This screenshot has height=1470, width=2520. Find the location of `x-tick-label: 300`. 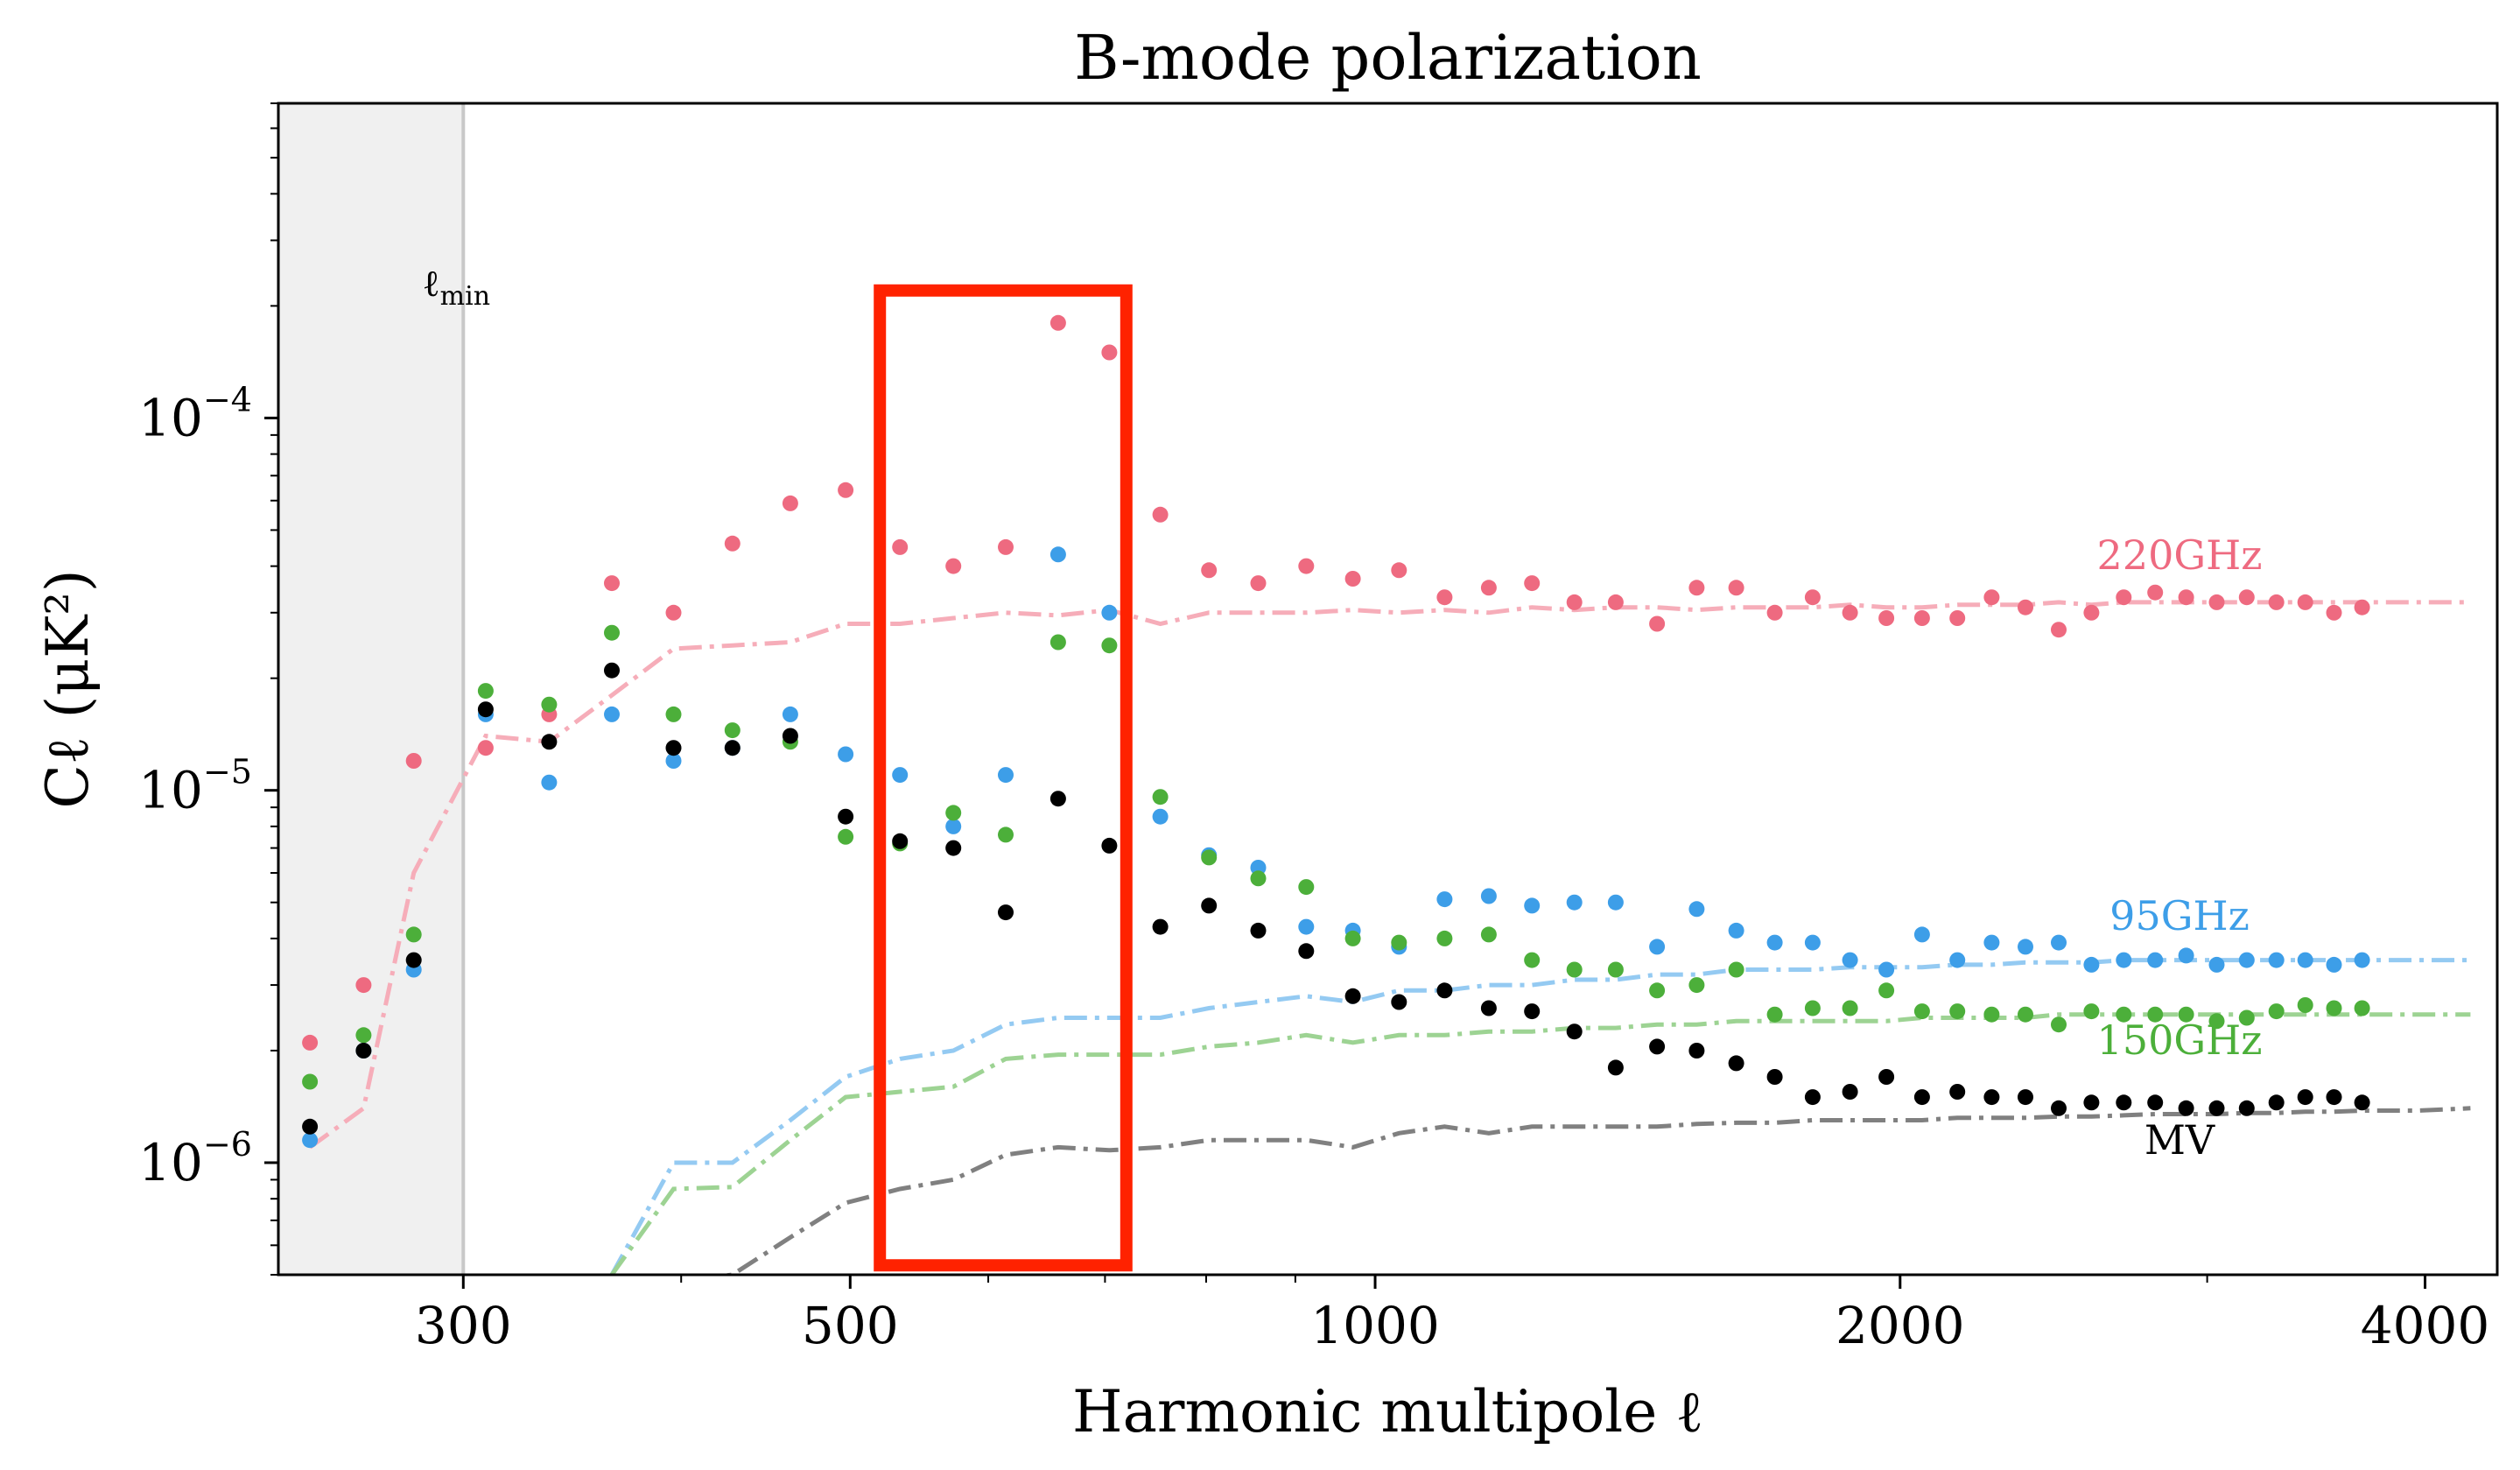

x-tick-label: 300 is located at coordinates (463, 1325).